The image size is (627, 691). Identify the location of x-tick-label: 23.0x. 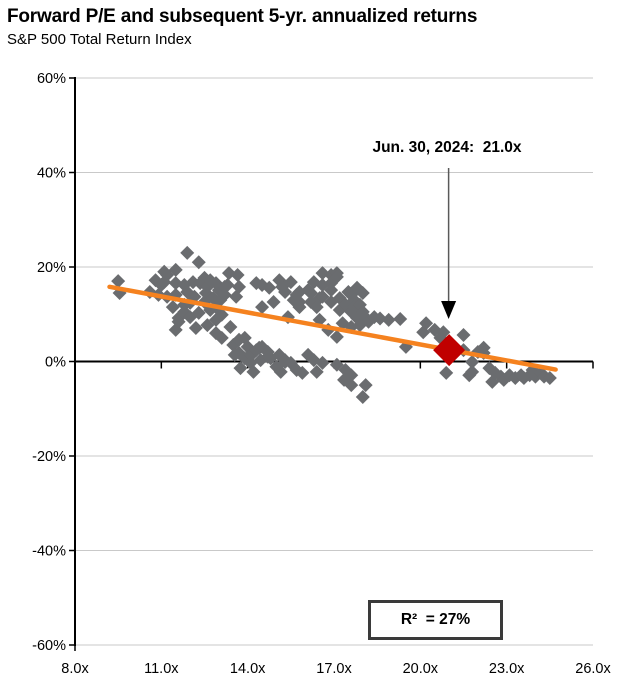
(507, 669).